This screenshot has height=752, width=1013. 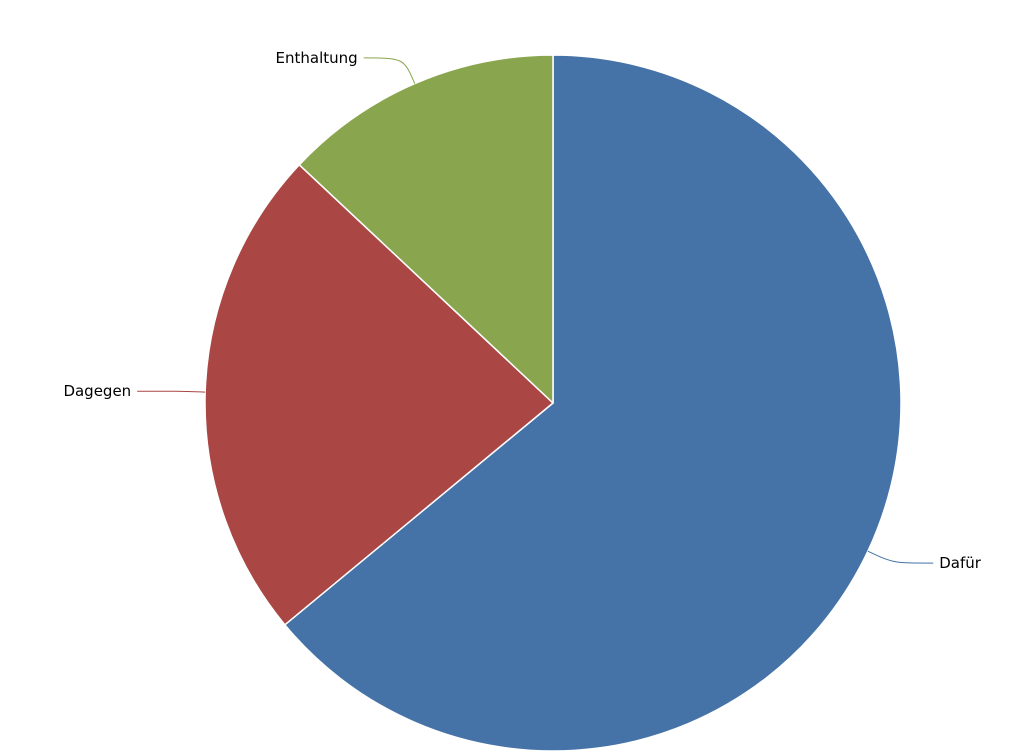 What do you see at coordinates (426, 229) in the screenshot?
I see `pie-slice-enthaltung` at bounding box center [426, 229].